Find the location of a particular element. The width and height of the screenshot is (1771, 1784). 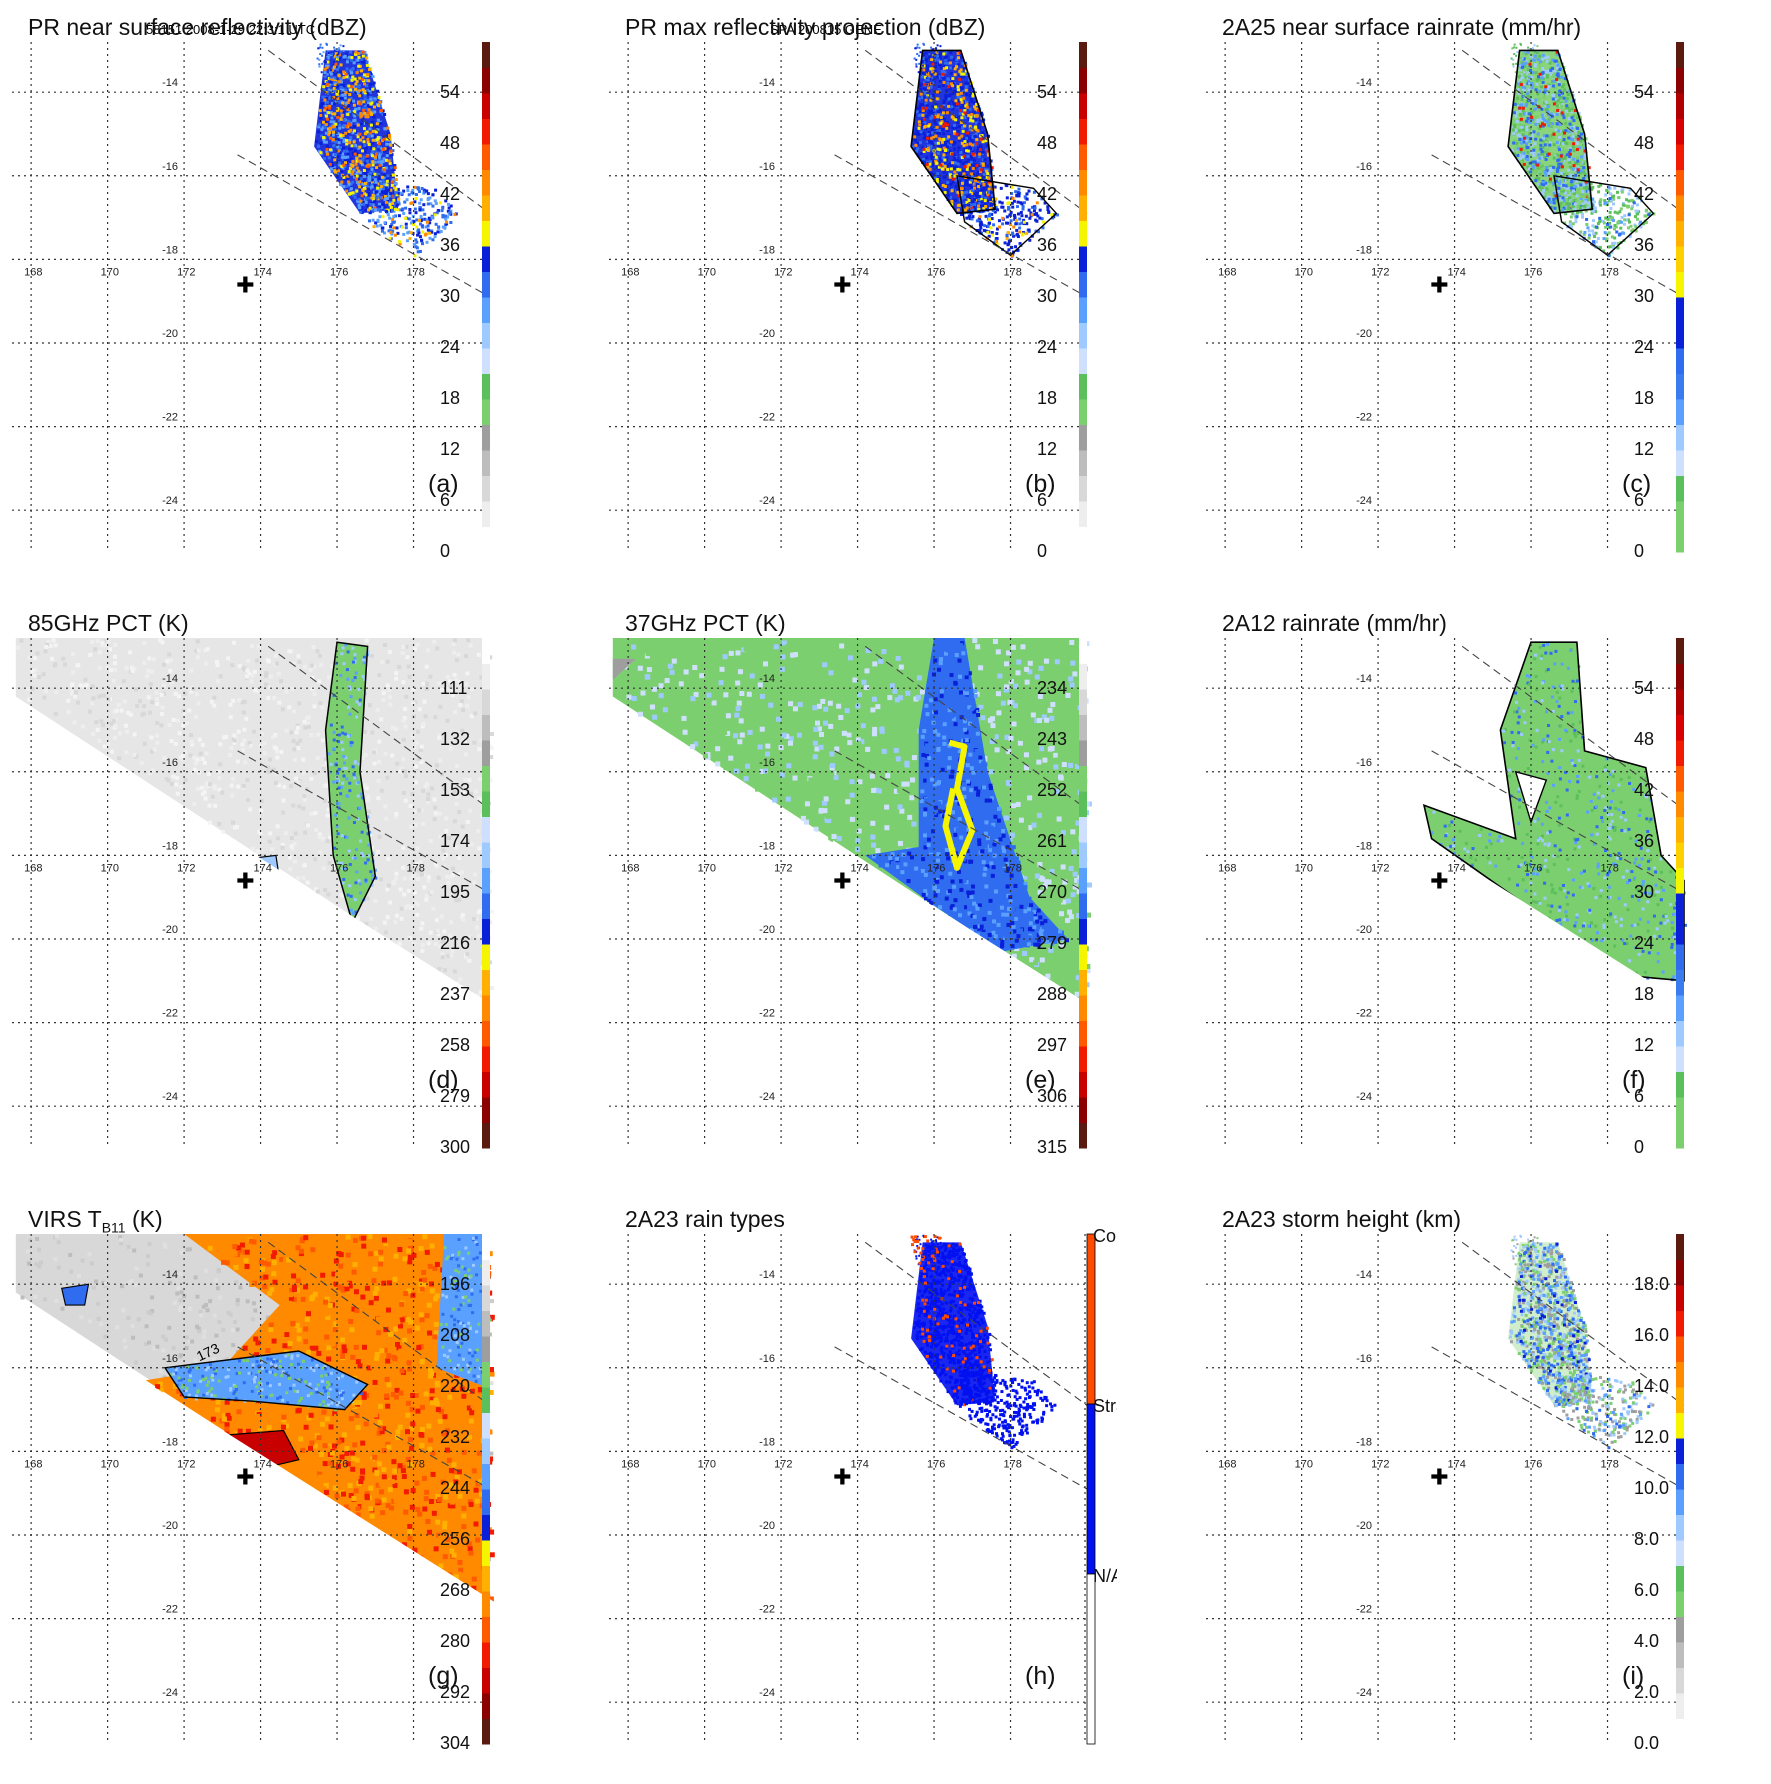

panel-label: (b) is located at coordinates (1040, 484).